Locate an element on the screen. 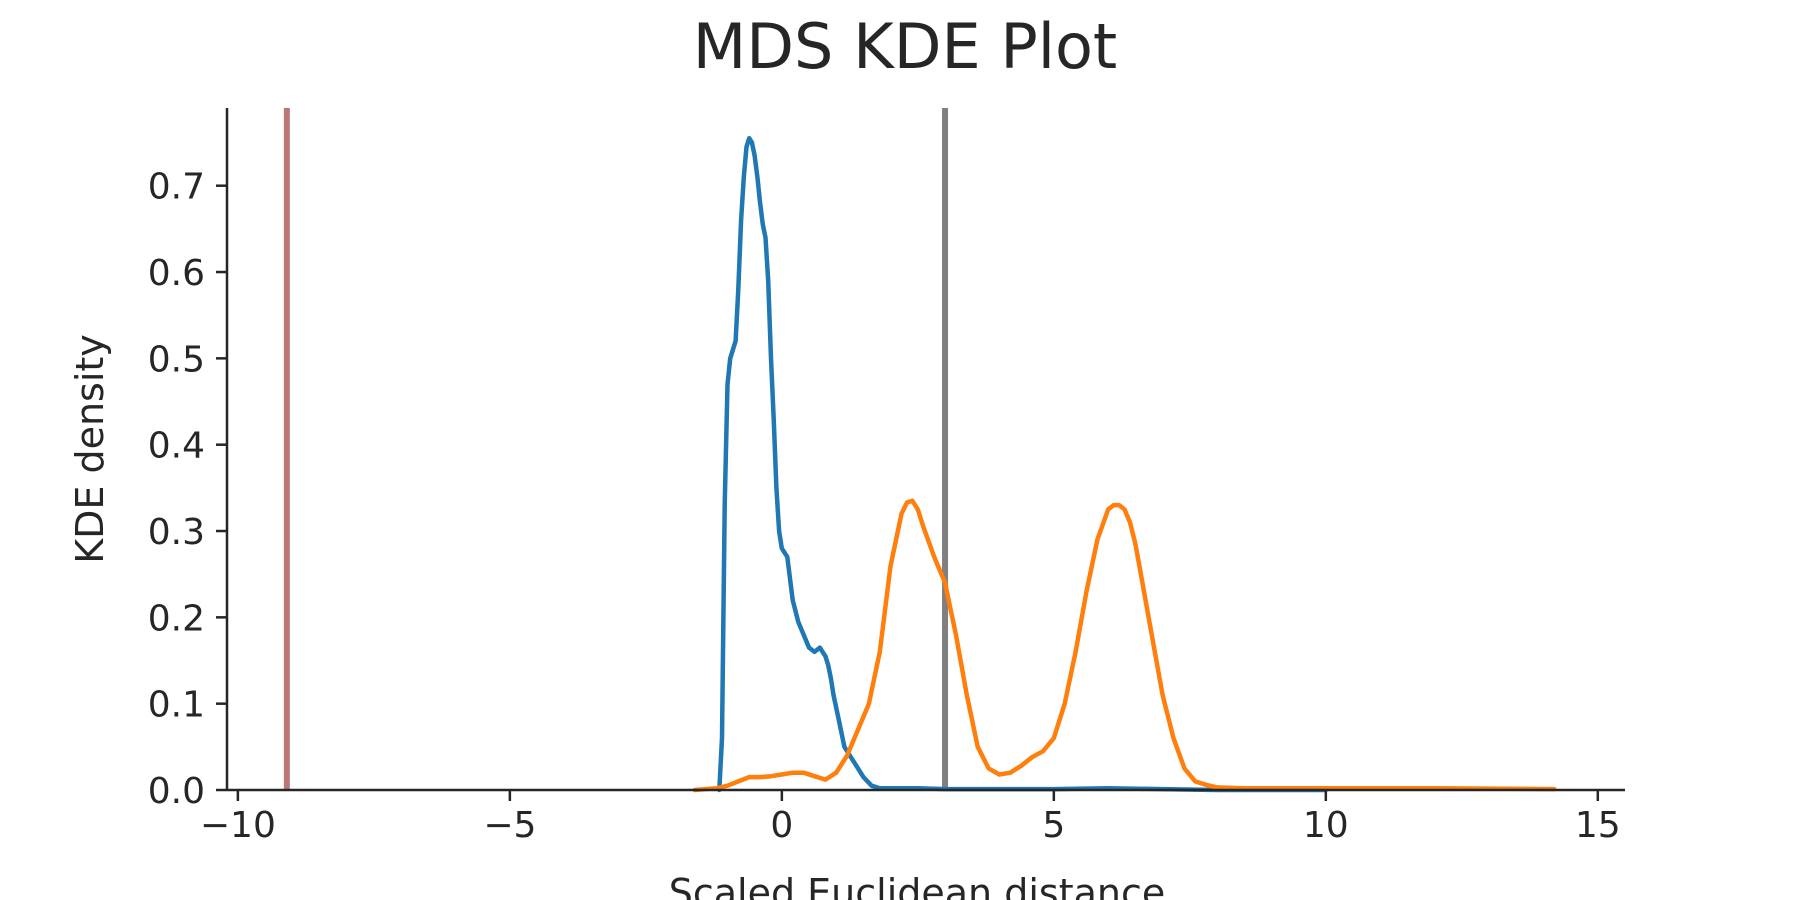  x-axis-label: Scaled Euclidean distance is located at coordinates (917, 885).